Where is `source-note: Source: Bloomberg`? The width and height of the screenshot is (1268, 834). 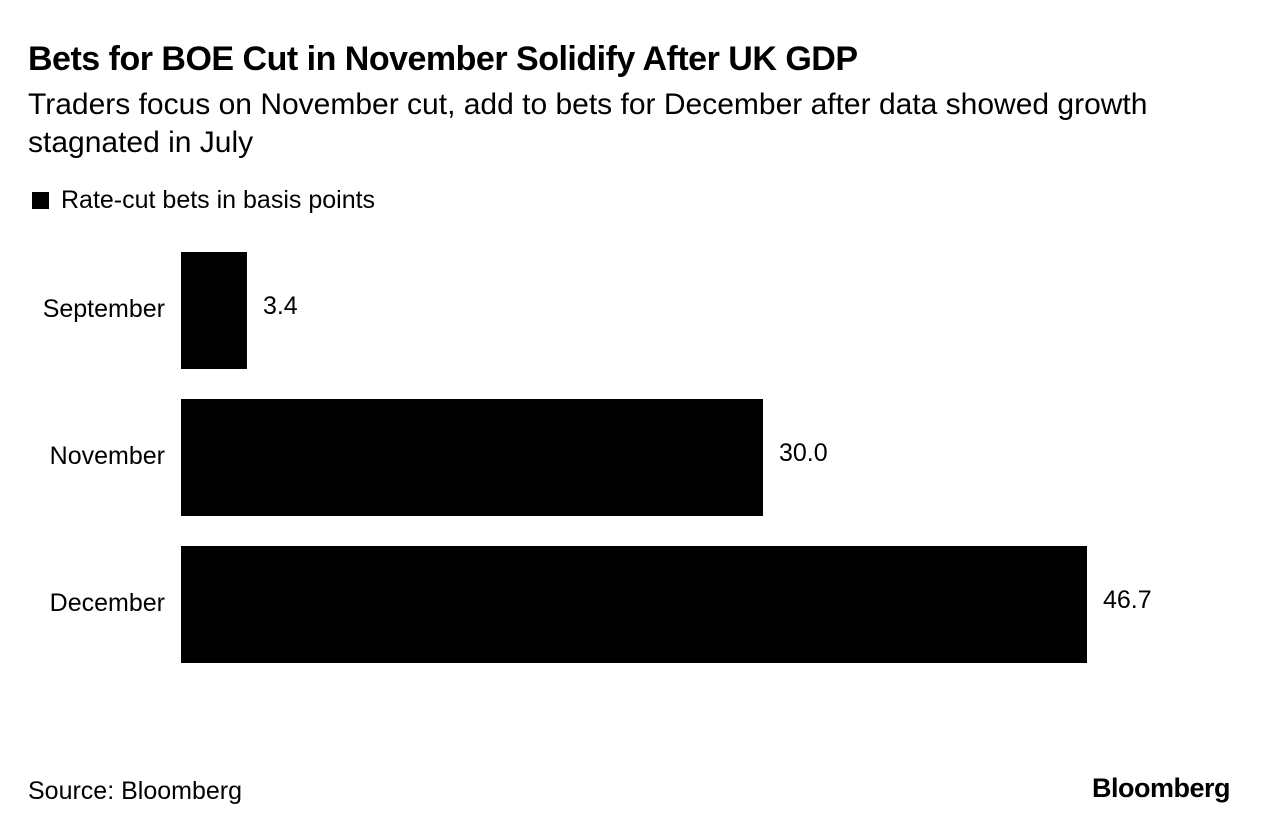 source-note: Source: Bloomberg is located at coordinates (135, 791).